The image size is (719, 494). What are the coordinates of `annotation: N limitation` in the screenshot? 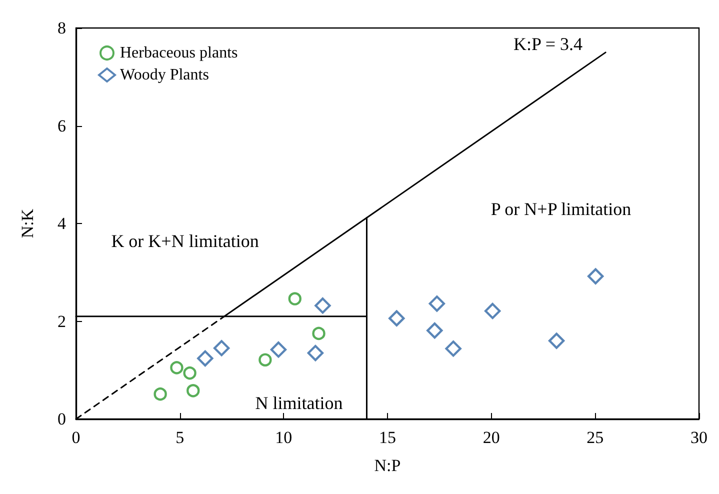 It's located at (299, 403).